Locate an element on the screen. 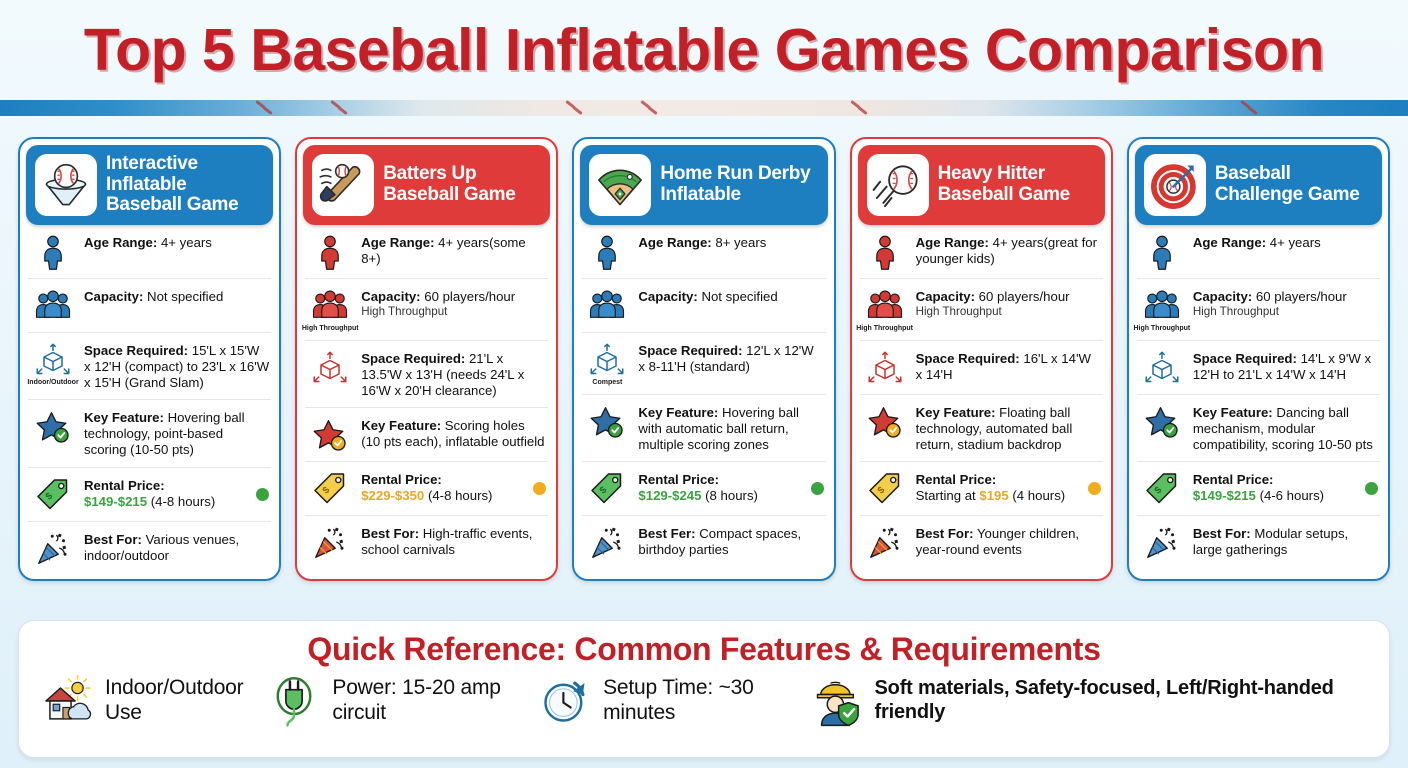 Image resolution: width=1408 pixels, height=768 pixels. cube-dimensions-icon-blue is located at coordinates (1162, 367).